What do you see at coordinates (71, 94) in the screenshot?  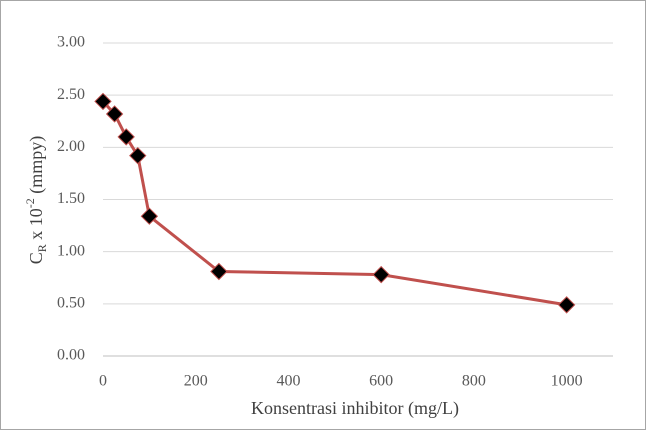 I see `y-tick-label: 2.50` at bounding box center [71, 94].